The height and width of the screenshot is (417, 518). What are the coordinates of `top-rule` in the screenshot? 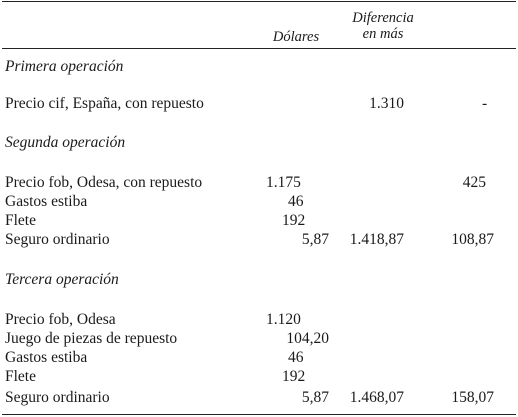 It's located at (259, 1).